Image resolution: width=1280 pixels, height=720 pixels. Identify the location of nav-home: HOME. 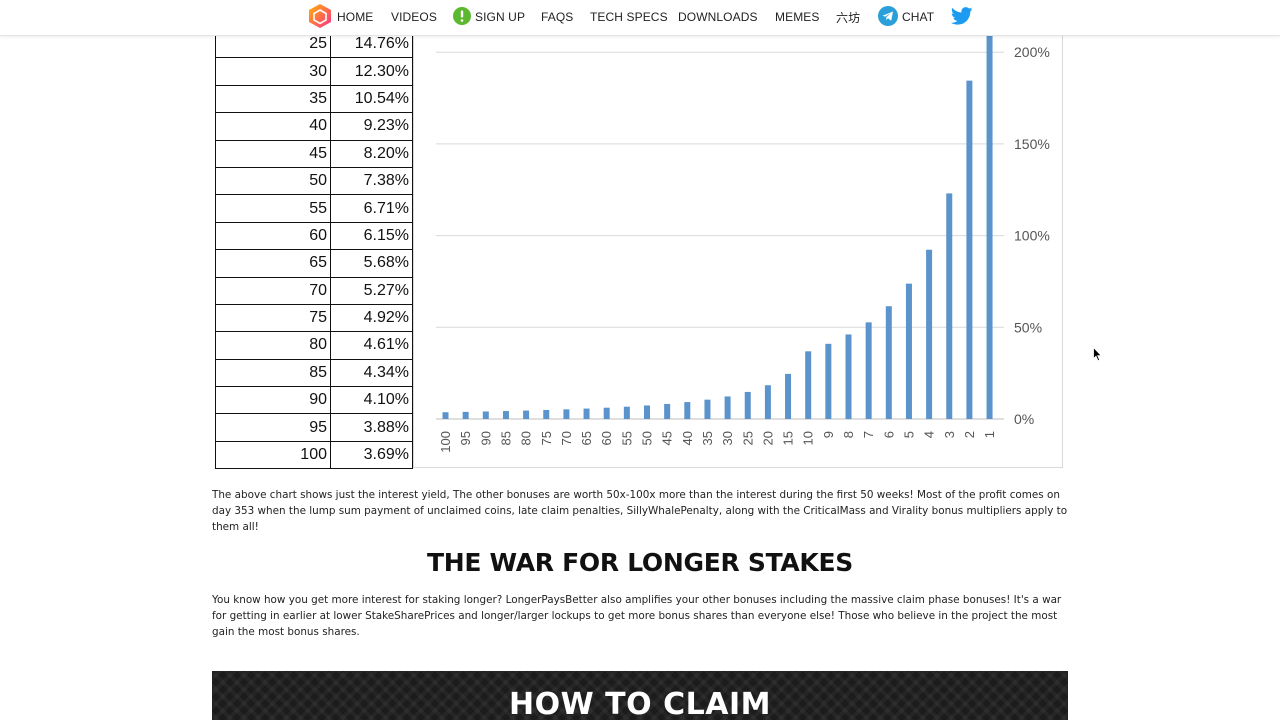
(340, 17).